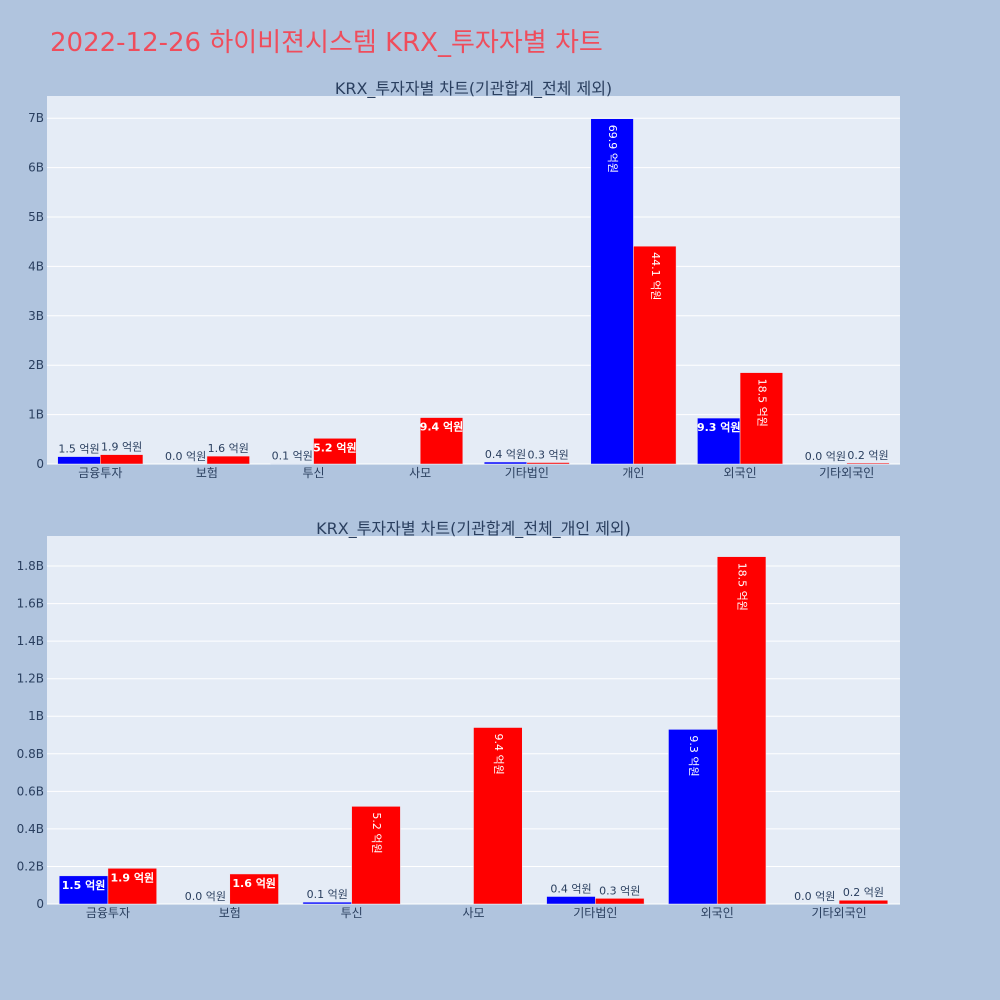  What do you see at coordinates (30, 829) in the screenshot?
I see `y-tick-label: 0.4B` at bounding box center [30, 829].